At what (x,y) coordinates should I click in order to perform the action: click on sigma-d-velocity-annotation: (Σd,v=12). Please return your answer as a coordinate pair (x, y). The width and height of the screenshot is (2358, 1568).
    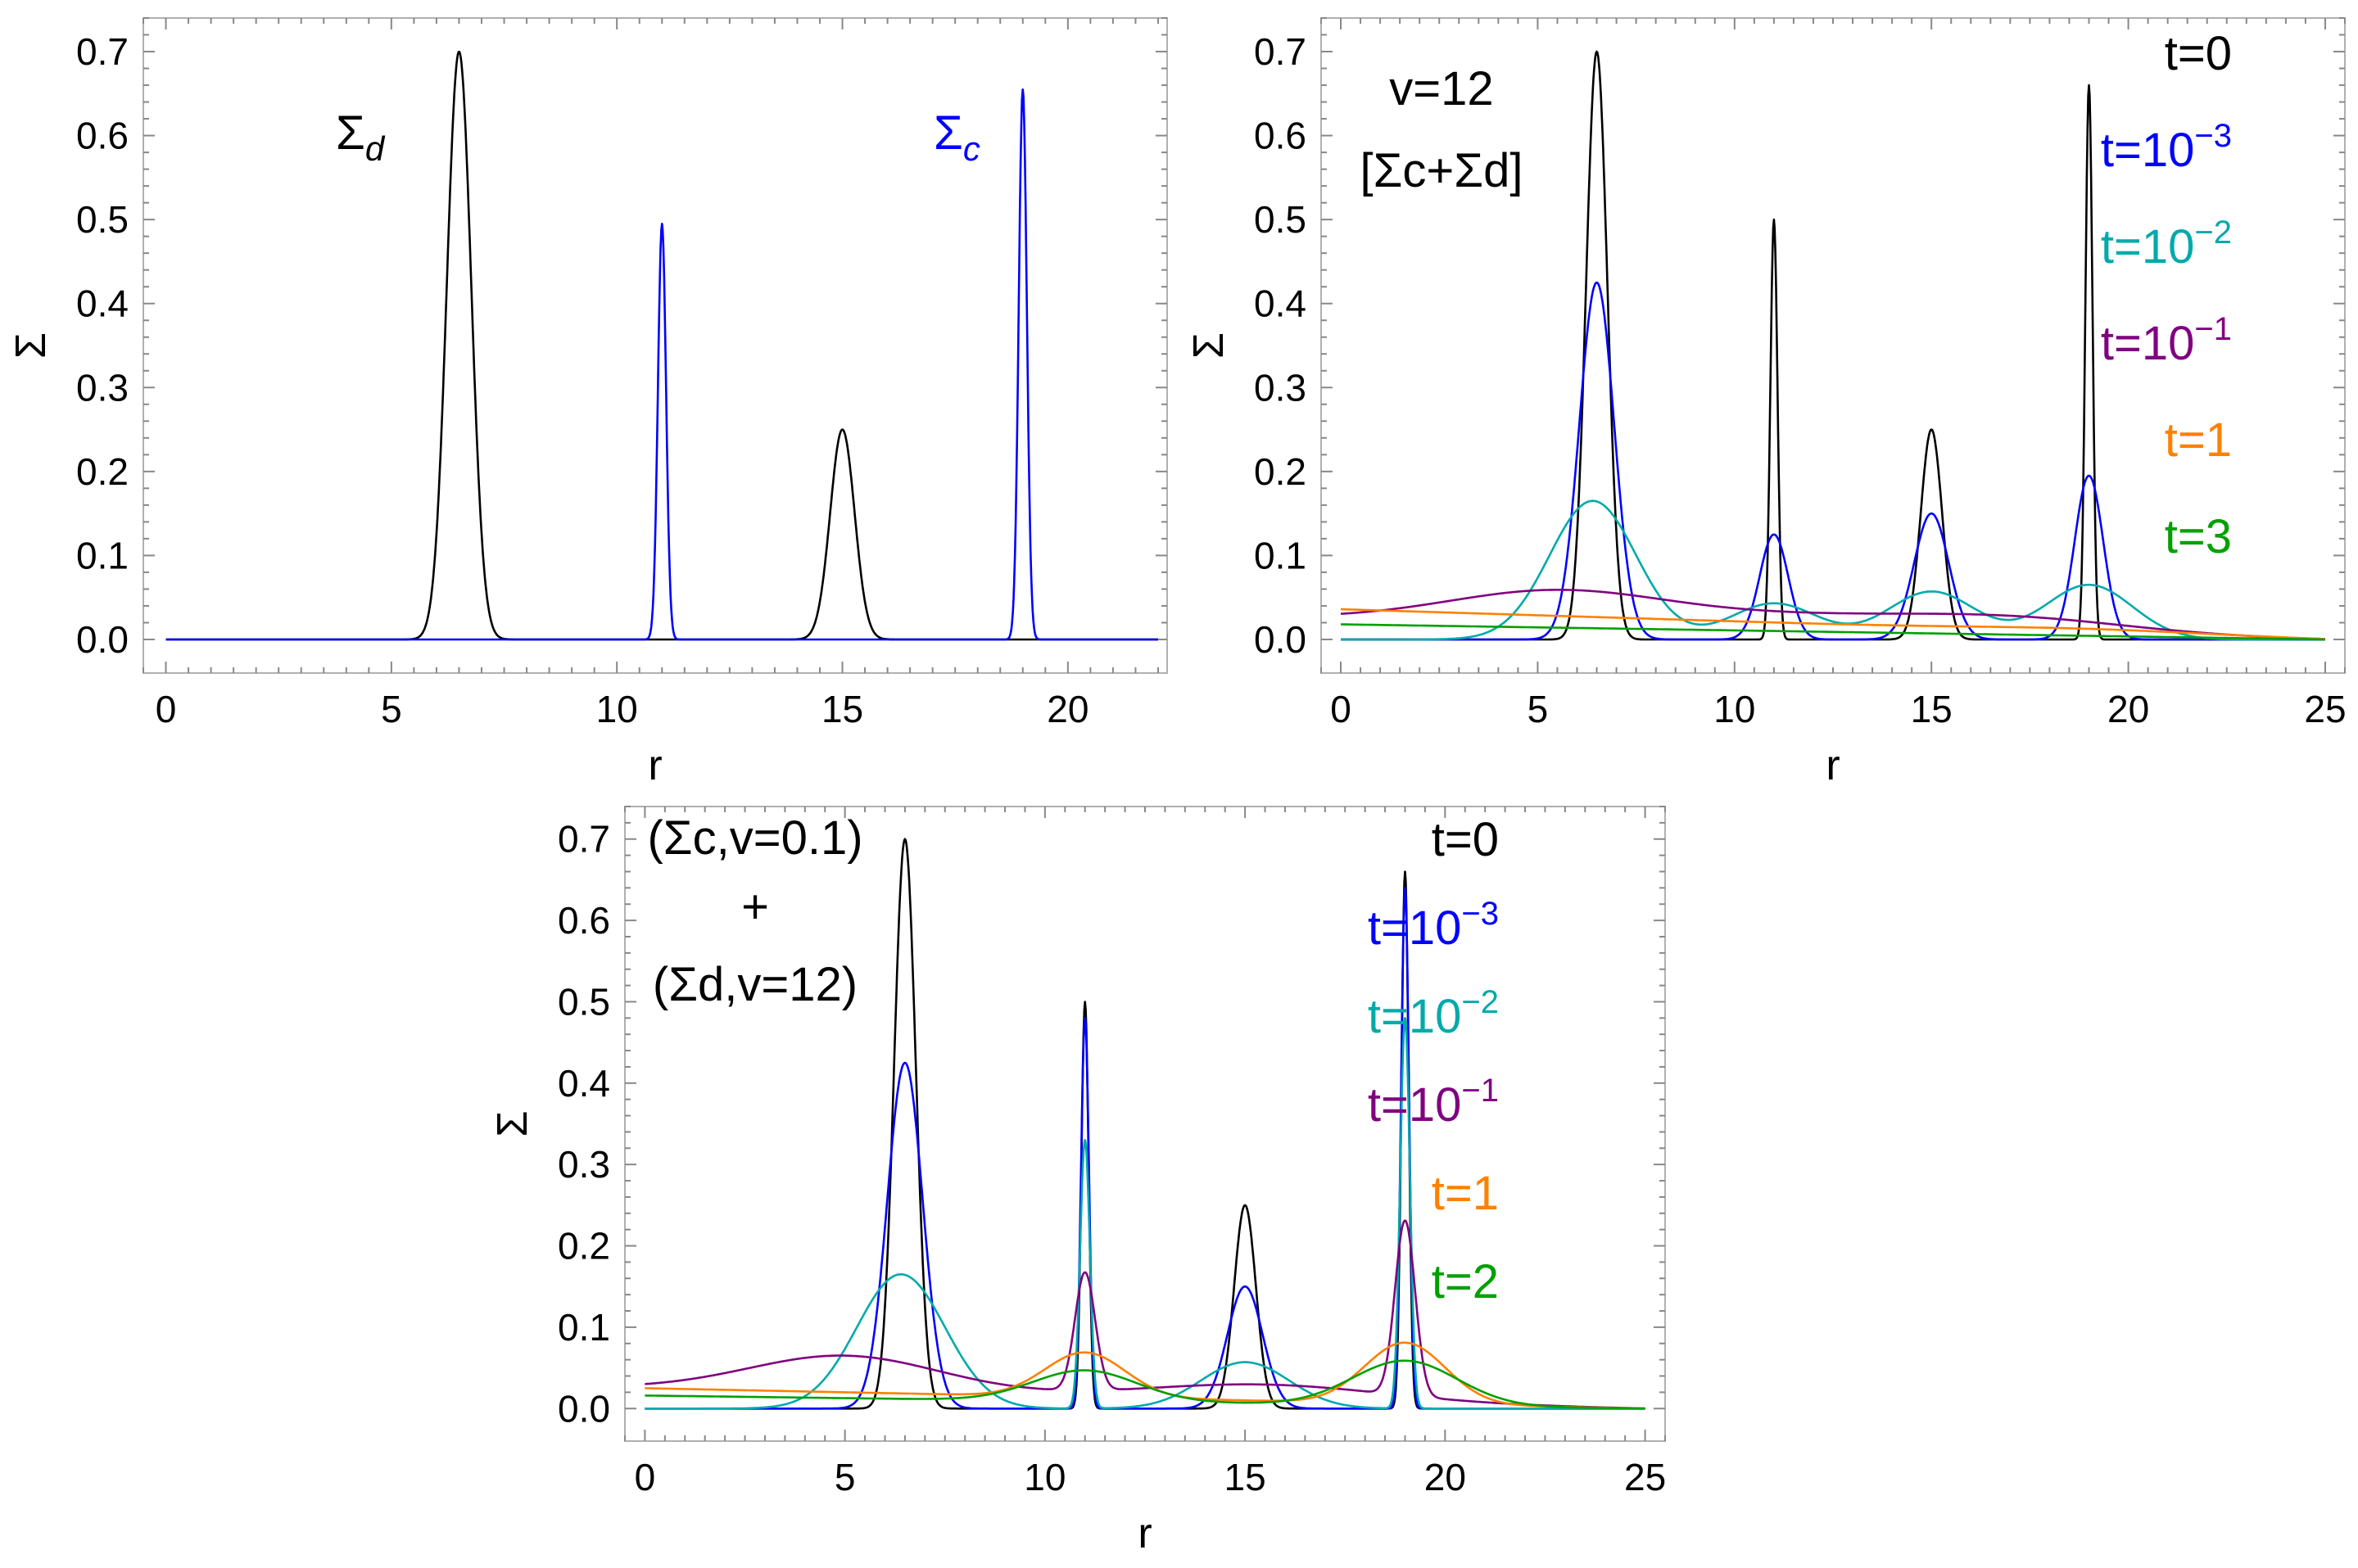
    Looking at the image, I should click on (755, 985).